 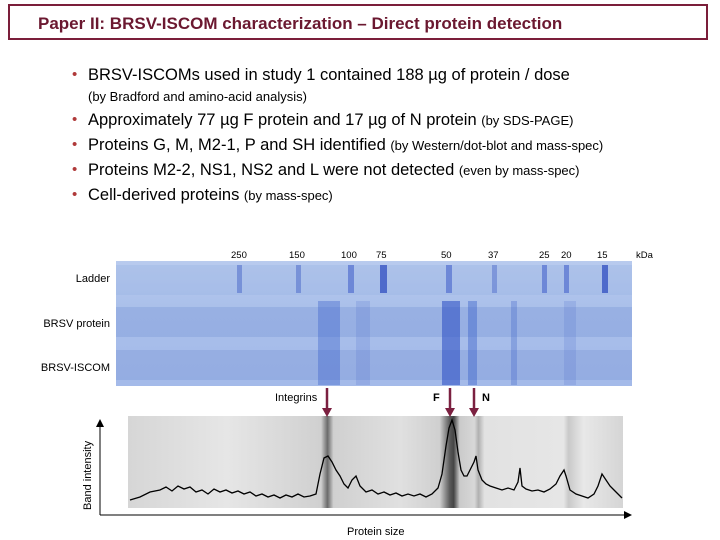 What do you see at coordinates (628, 515) in the screenshot?
I see `x-axis-arrow-icon` at bounding box center [628, 515].